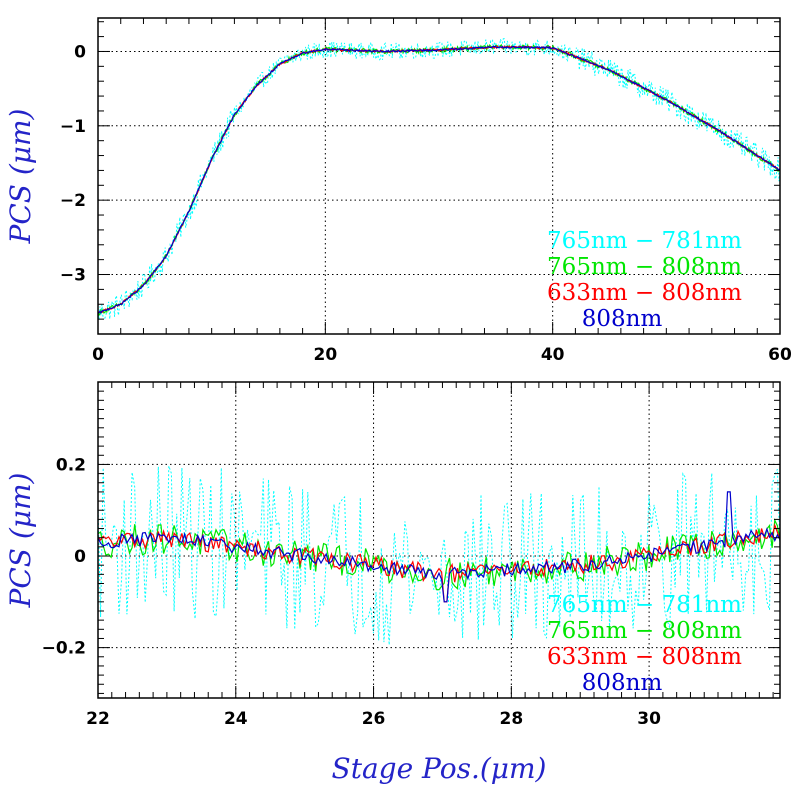 This screenshot has height=797, width=797. What do you see at coordinates (780, 355) in the screenshot?
I see `x-tick-label: 60` at bounding box center [780, 355].